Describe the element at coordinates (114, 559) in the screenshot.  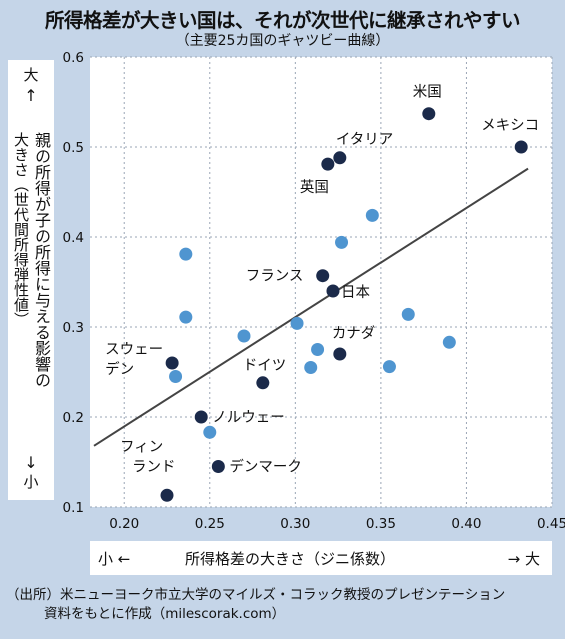
I see `x-axis-small-label: 小 ←` at that location.